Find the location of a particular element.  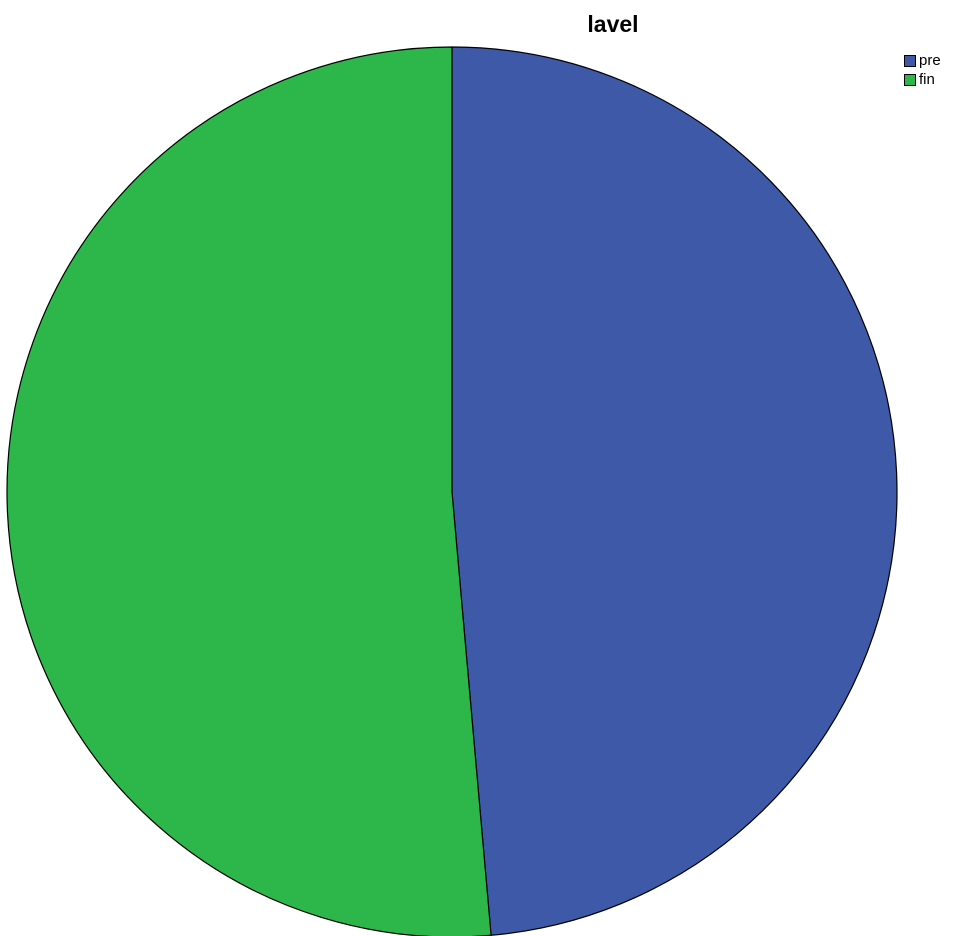

legend: pre fin is located at coordinates (922, 70).